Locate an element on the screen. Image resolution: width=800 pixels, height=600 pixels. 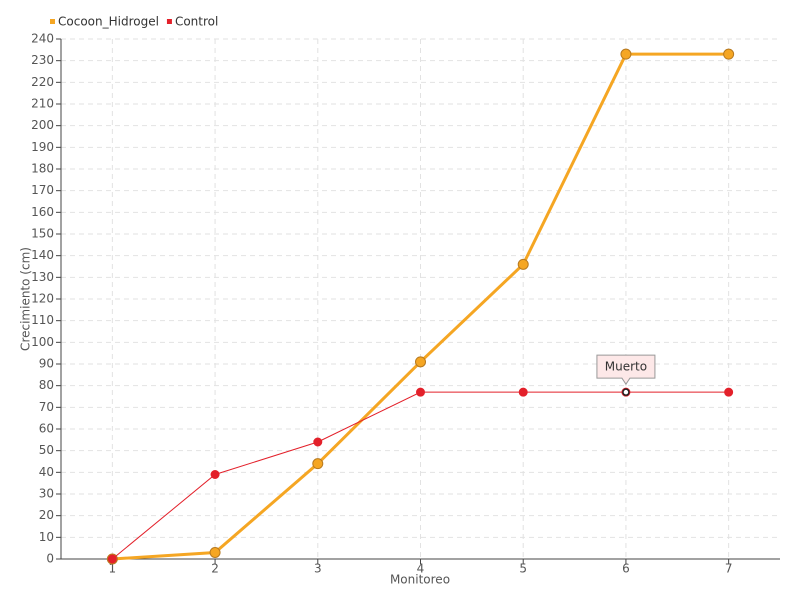
annotation-box is located at coordinates (626, 370).